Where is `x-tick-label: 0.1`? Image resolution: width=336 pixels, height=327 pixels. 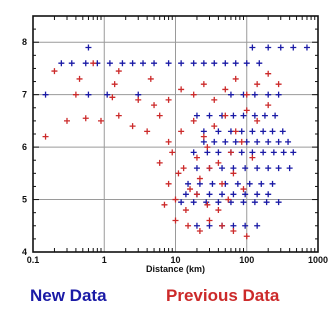
x-tick-label: 0.1 is located at coordinates (33, 260).